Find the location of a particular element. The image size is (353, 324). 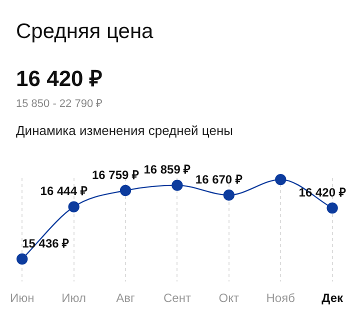

text: Динамика изменения средней цены is located at coordinates (124, 130).